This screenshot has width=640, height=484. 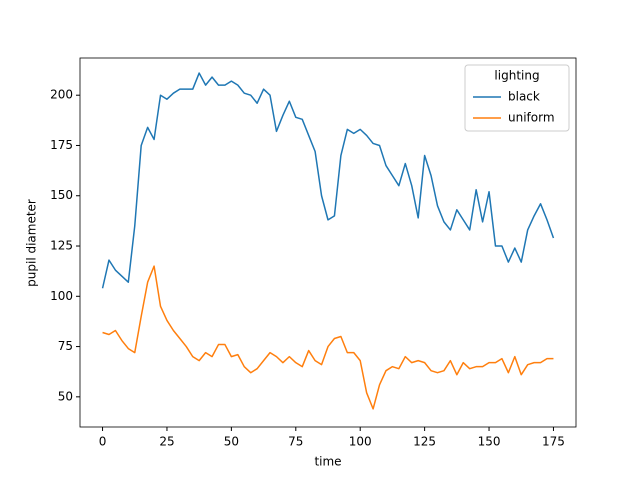 I want to click on y-tick-label: 175, so click(x=61, y=145).